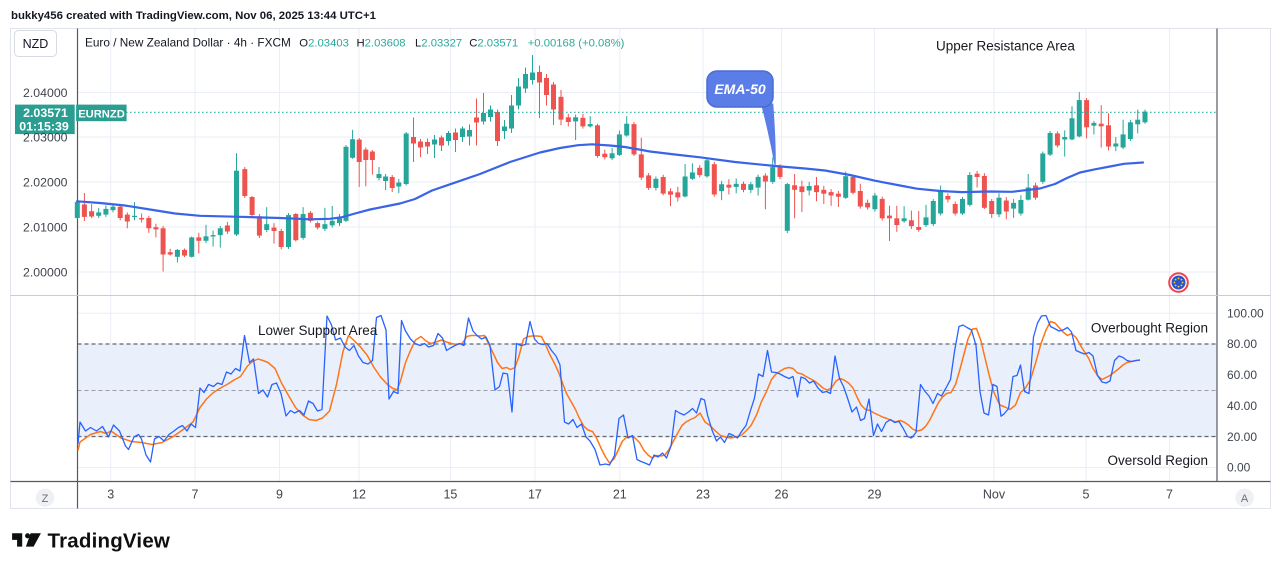 This screenshot has height=571, width=1281. I want to click on svg-text: Nov, so click(994, 495).